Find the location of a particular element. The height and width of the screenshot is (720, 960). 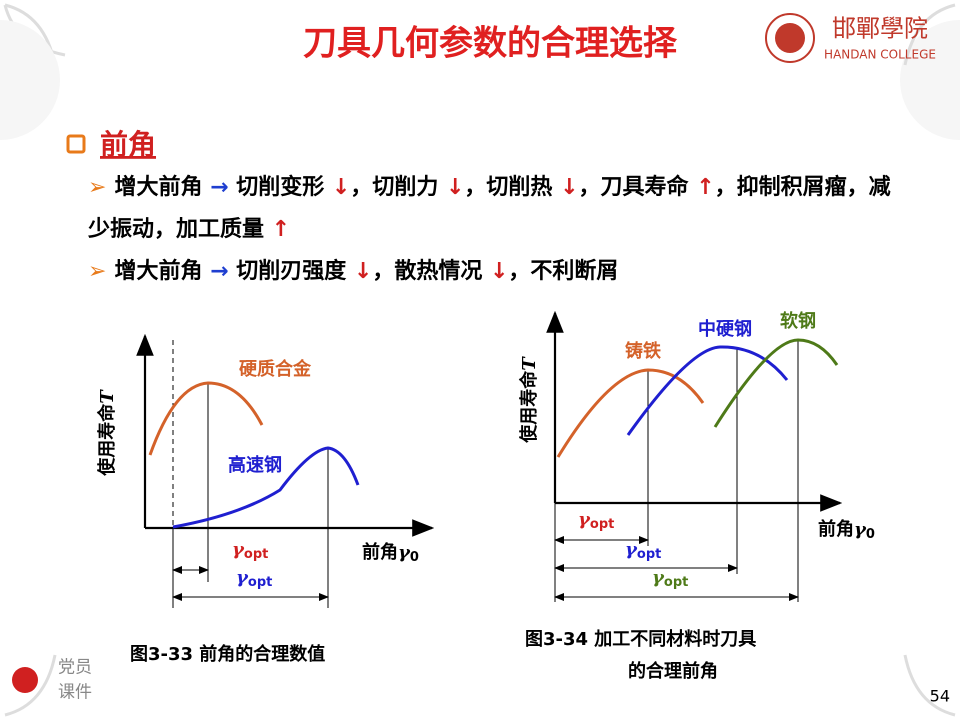

curve-label: 高速钢 is located at coordinates (255, 465).